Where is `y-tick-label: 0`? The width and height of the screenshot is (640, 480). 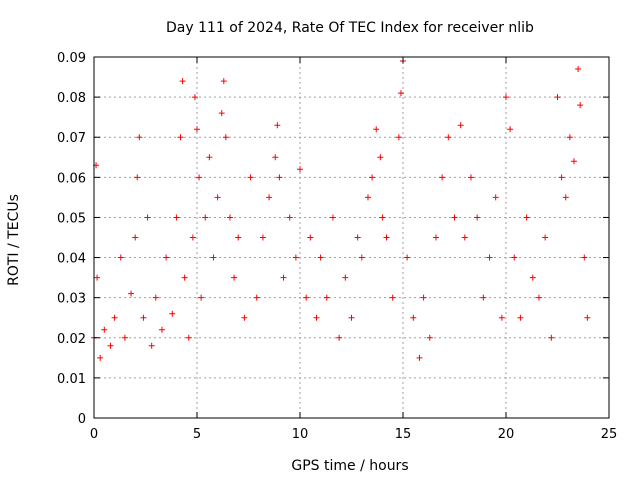
y-tick-label: 0 is located at coordinates (82, 419).